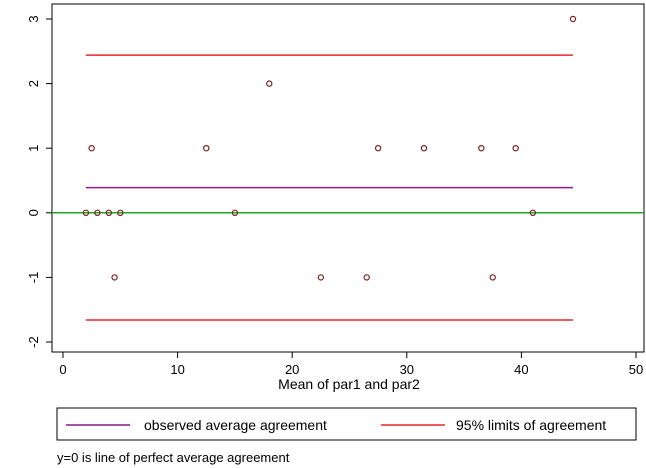  I want to click on y-tick-label-3: 1, so click(33, 148).